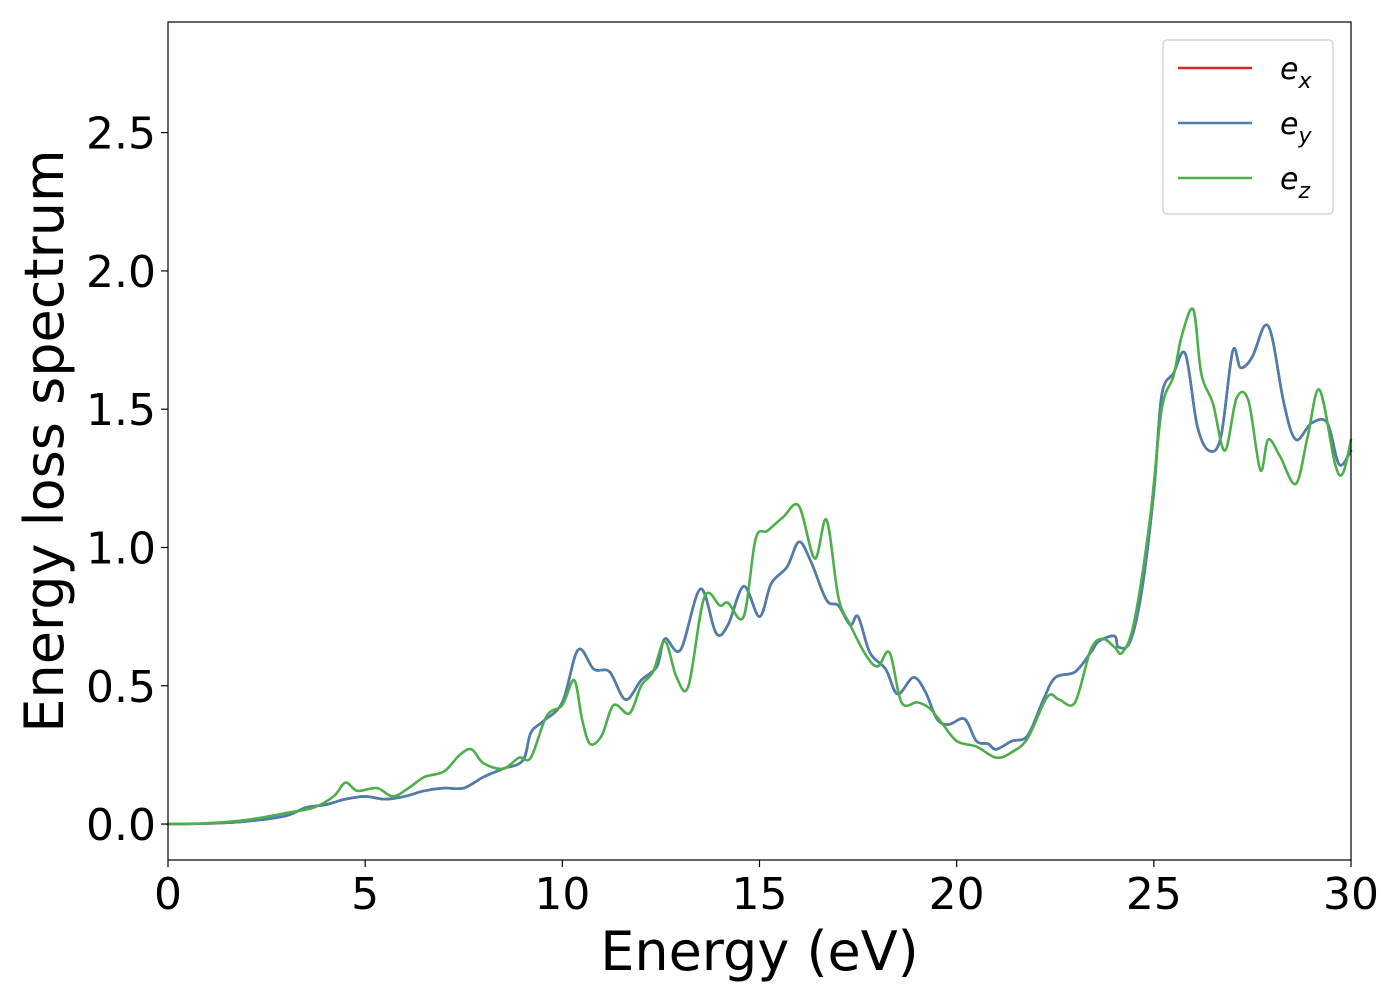 The width and height of the screenshot is (1400, 1000). I want to click on x-tick-label: 10, so click(562, 894).